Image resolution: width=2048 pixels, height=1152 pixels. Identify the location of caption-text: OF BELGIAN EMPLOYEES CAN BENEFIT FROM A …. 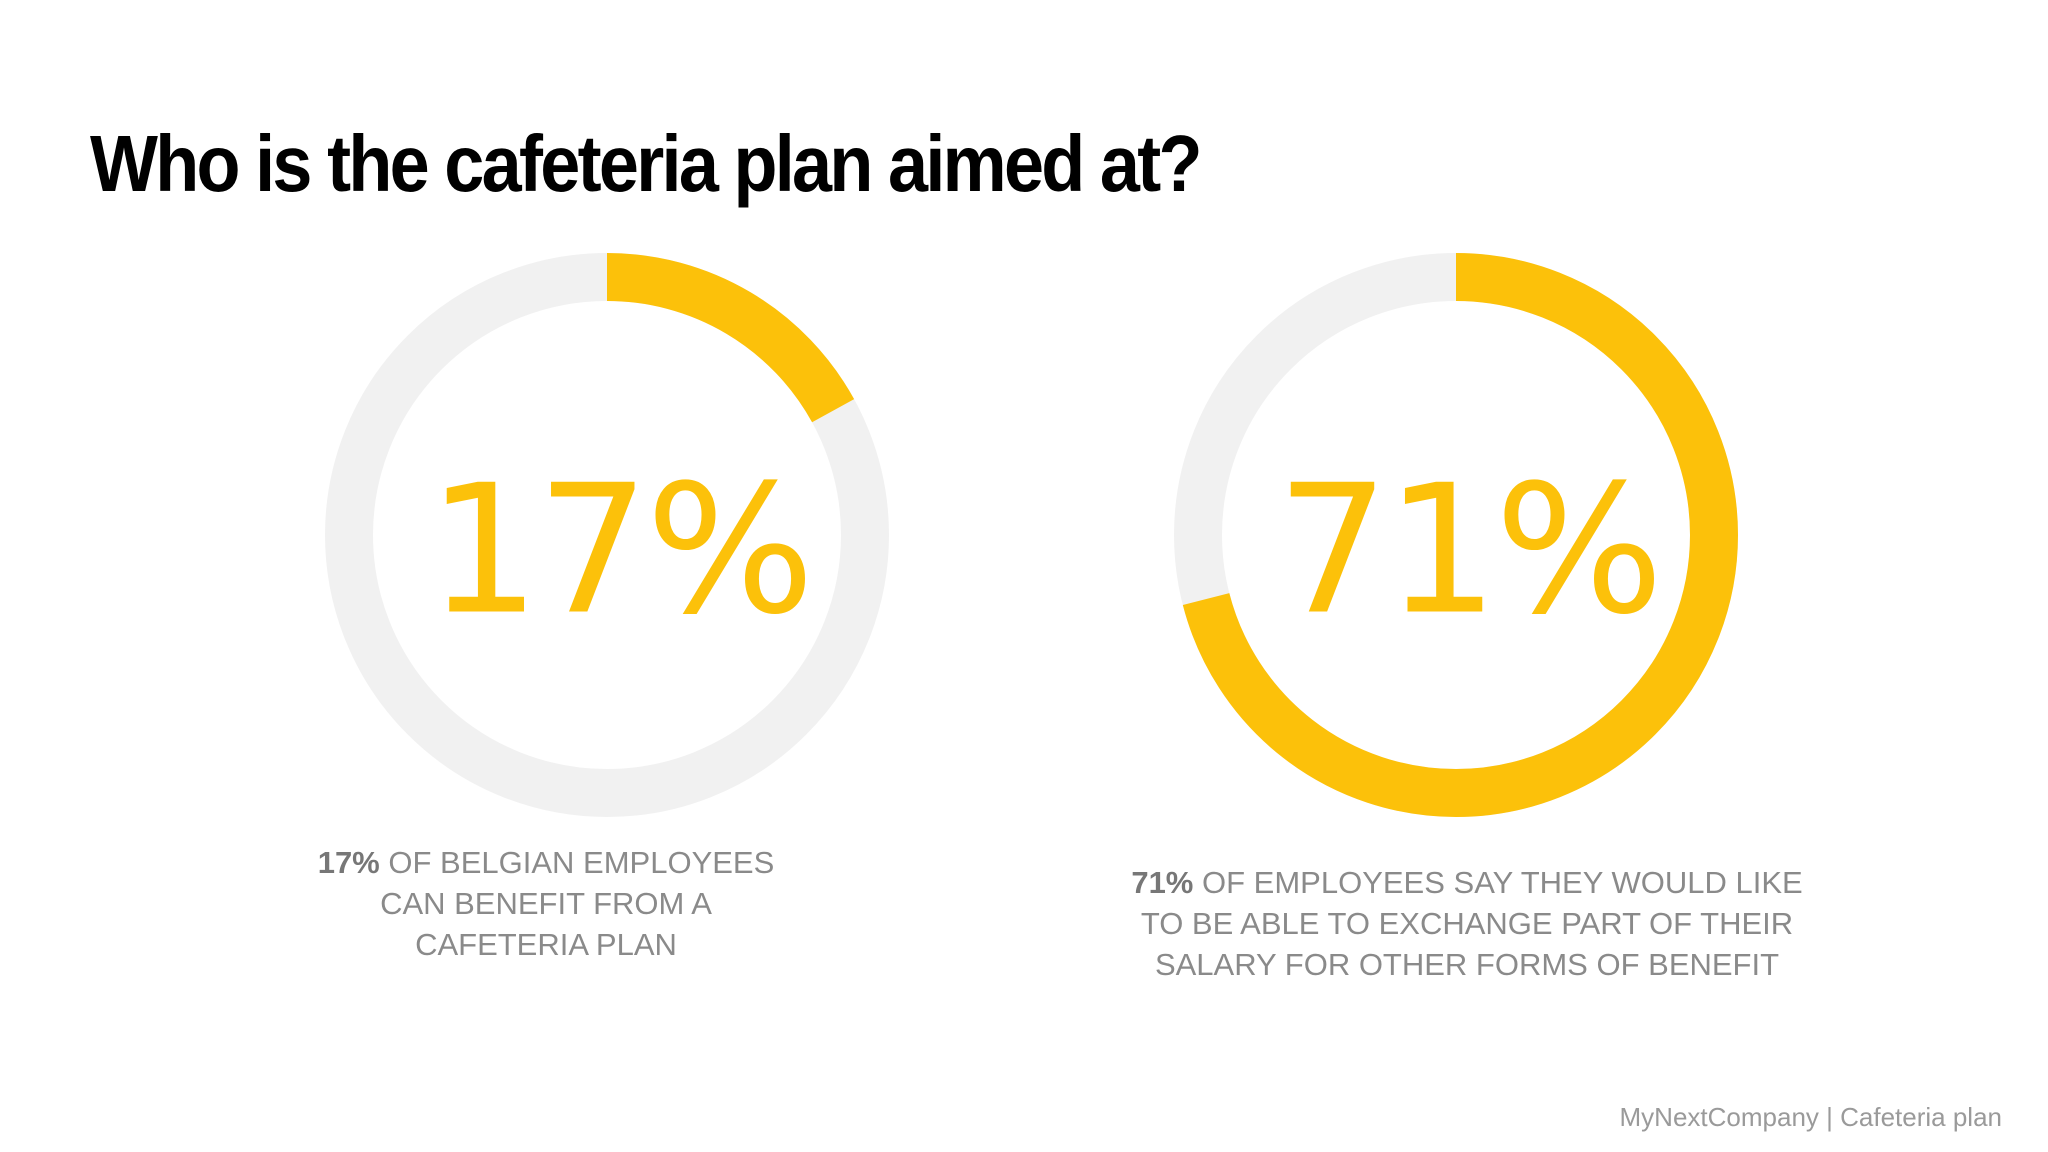
(577, 903).